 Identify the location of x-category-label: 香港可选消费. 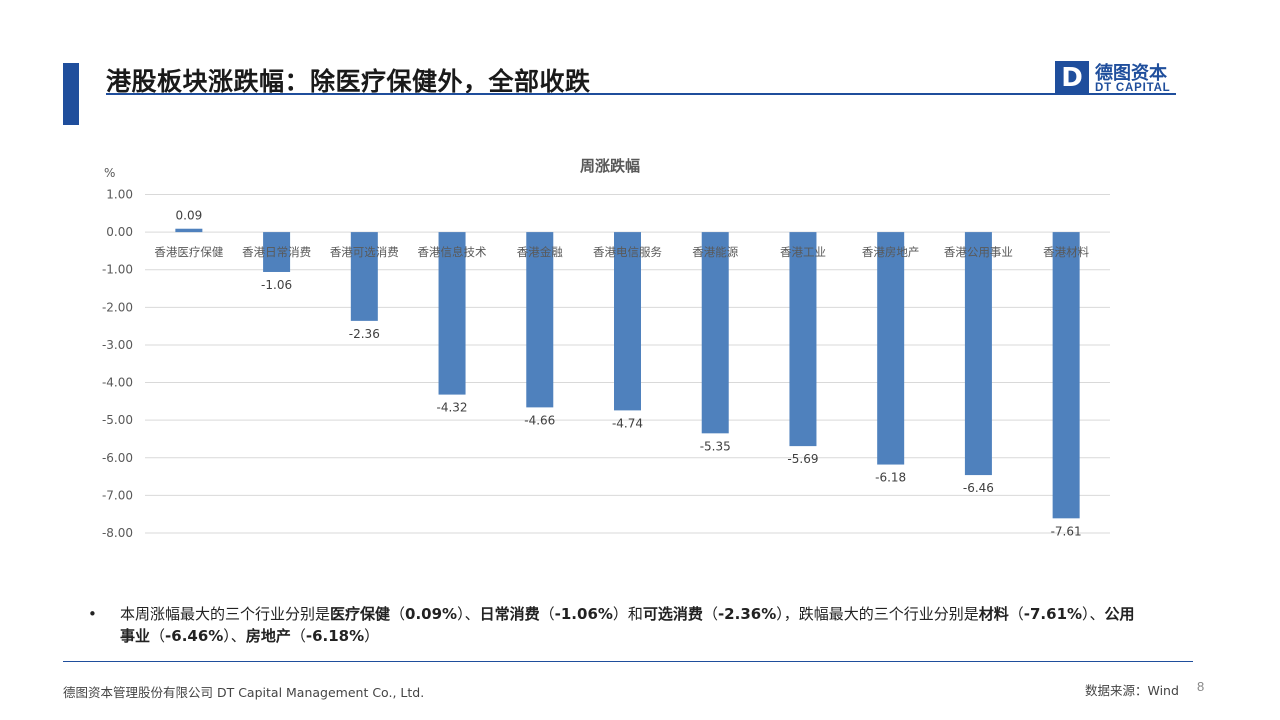
(364, 252).